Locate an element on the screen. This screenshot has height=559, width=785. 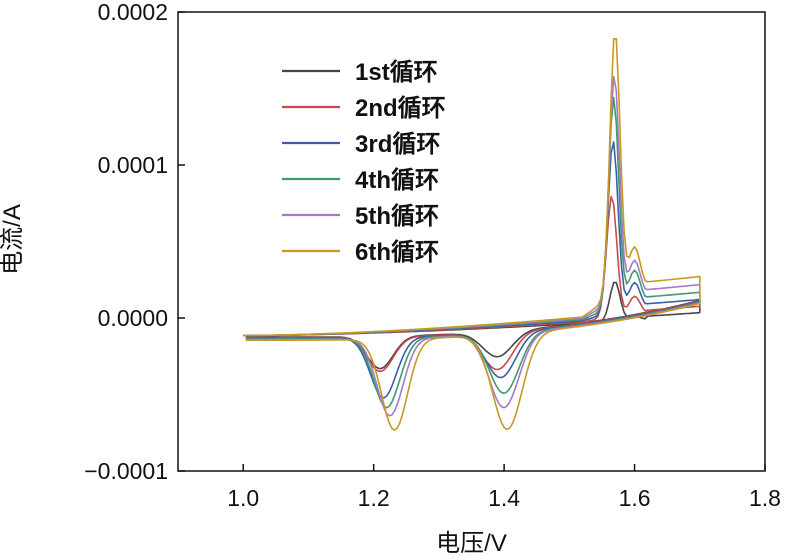
x-tick-label: 1.0 is located at coordinates (243, 498).